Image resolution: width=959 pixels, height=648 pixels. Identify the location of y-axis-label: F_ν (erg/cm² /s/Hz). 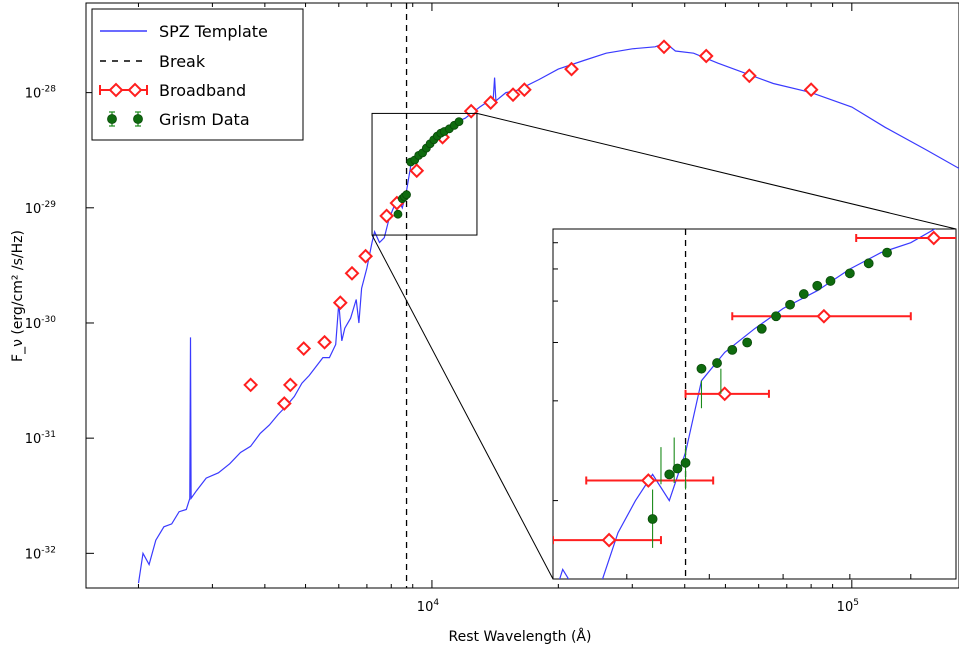
(18, 296).